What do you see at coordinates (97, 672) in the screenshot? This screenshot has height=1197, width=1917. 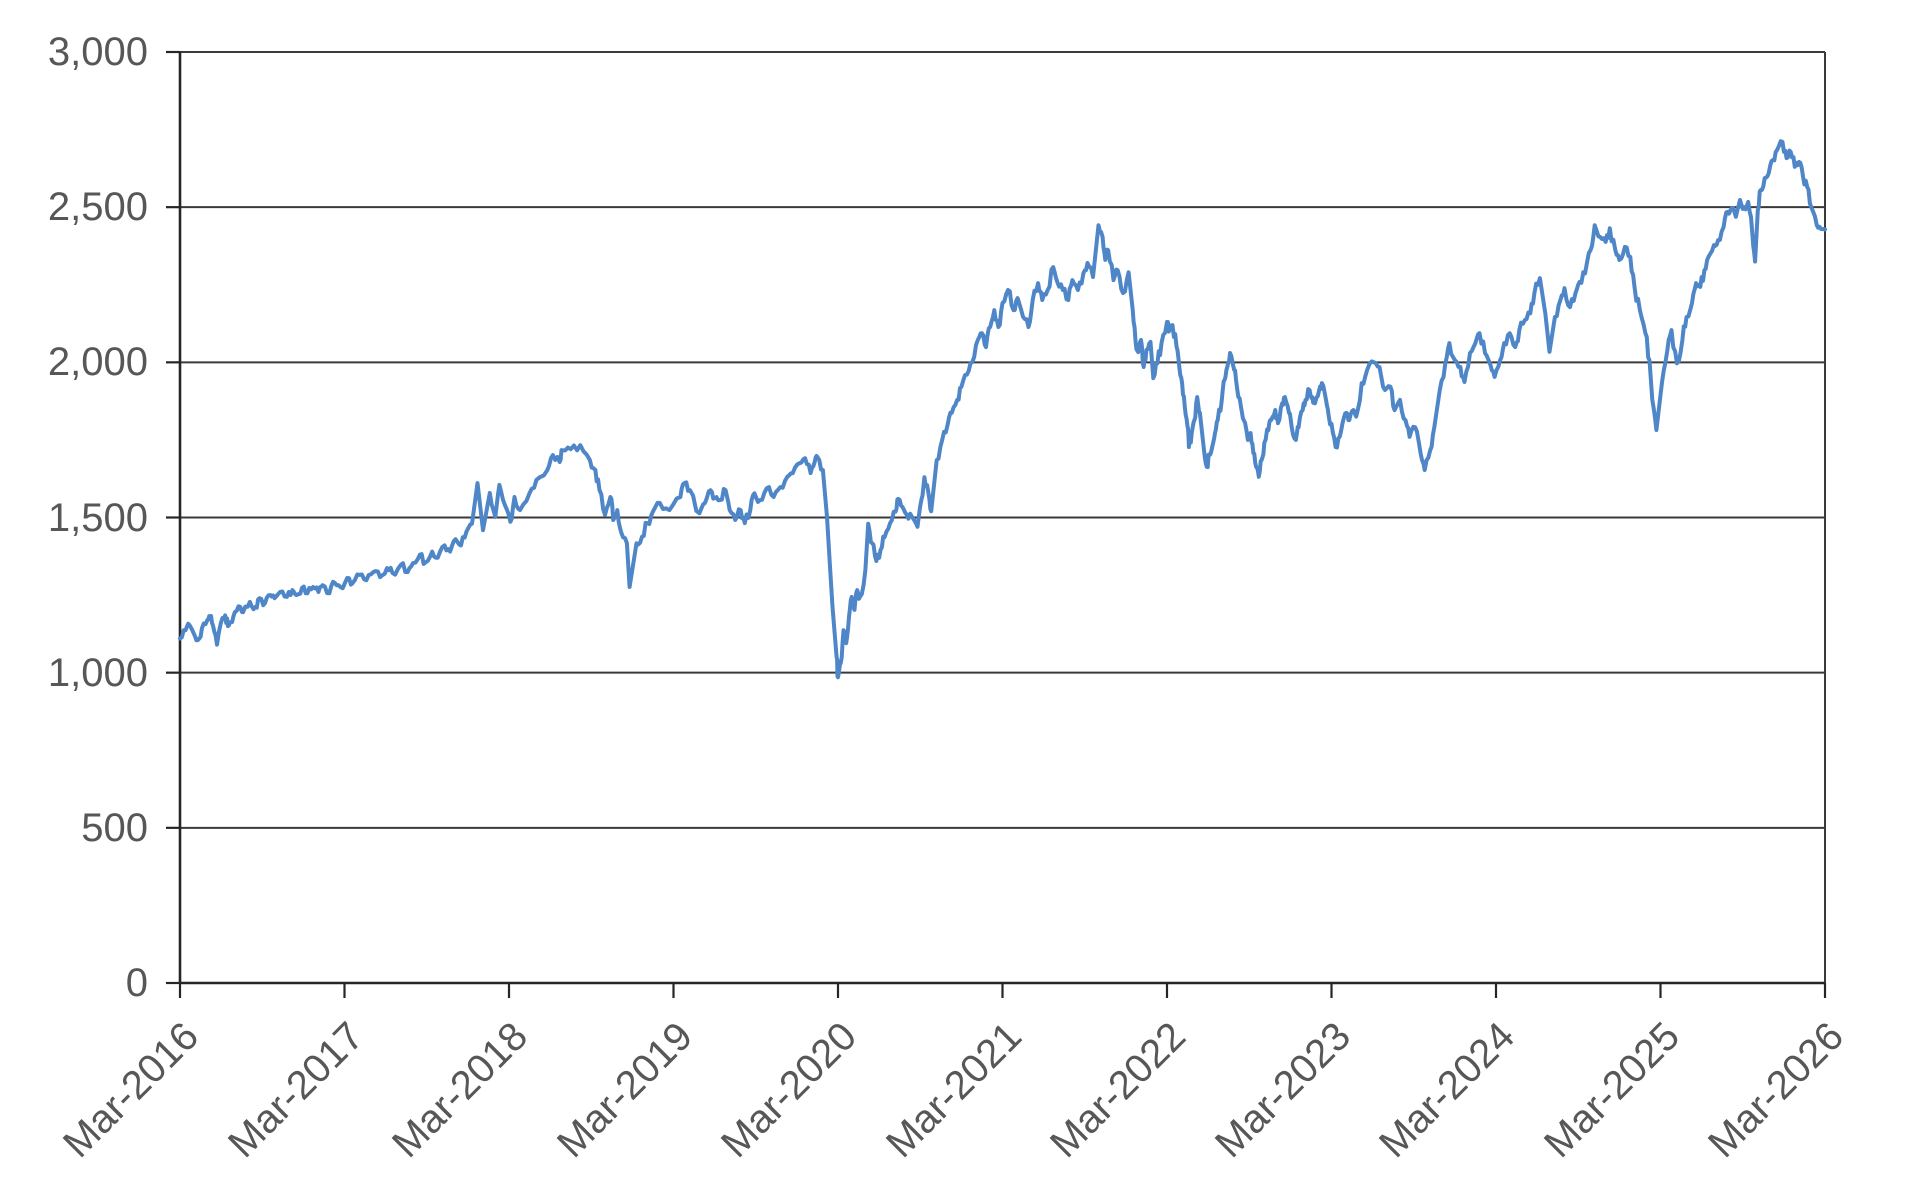 I see `y-axis-tick-label: 1,000` at bounding box center [97, 672].